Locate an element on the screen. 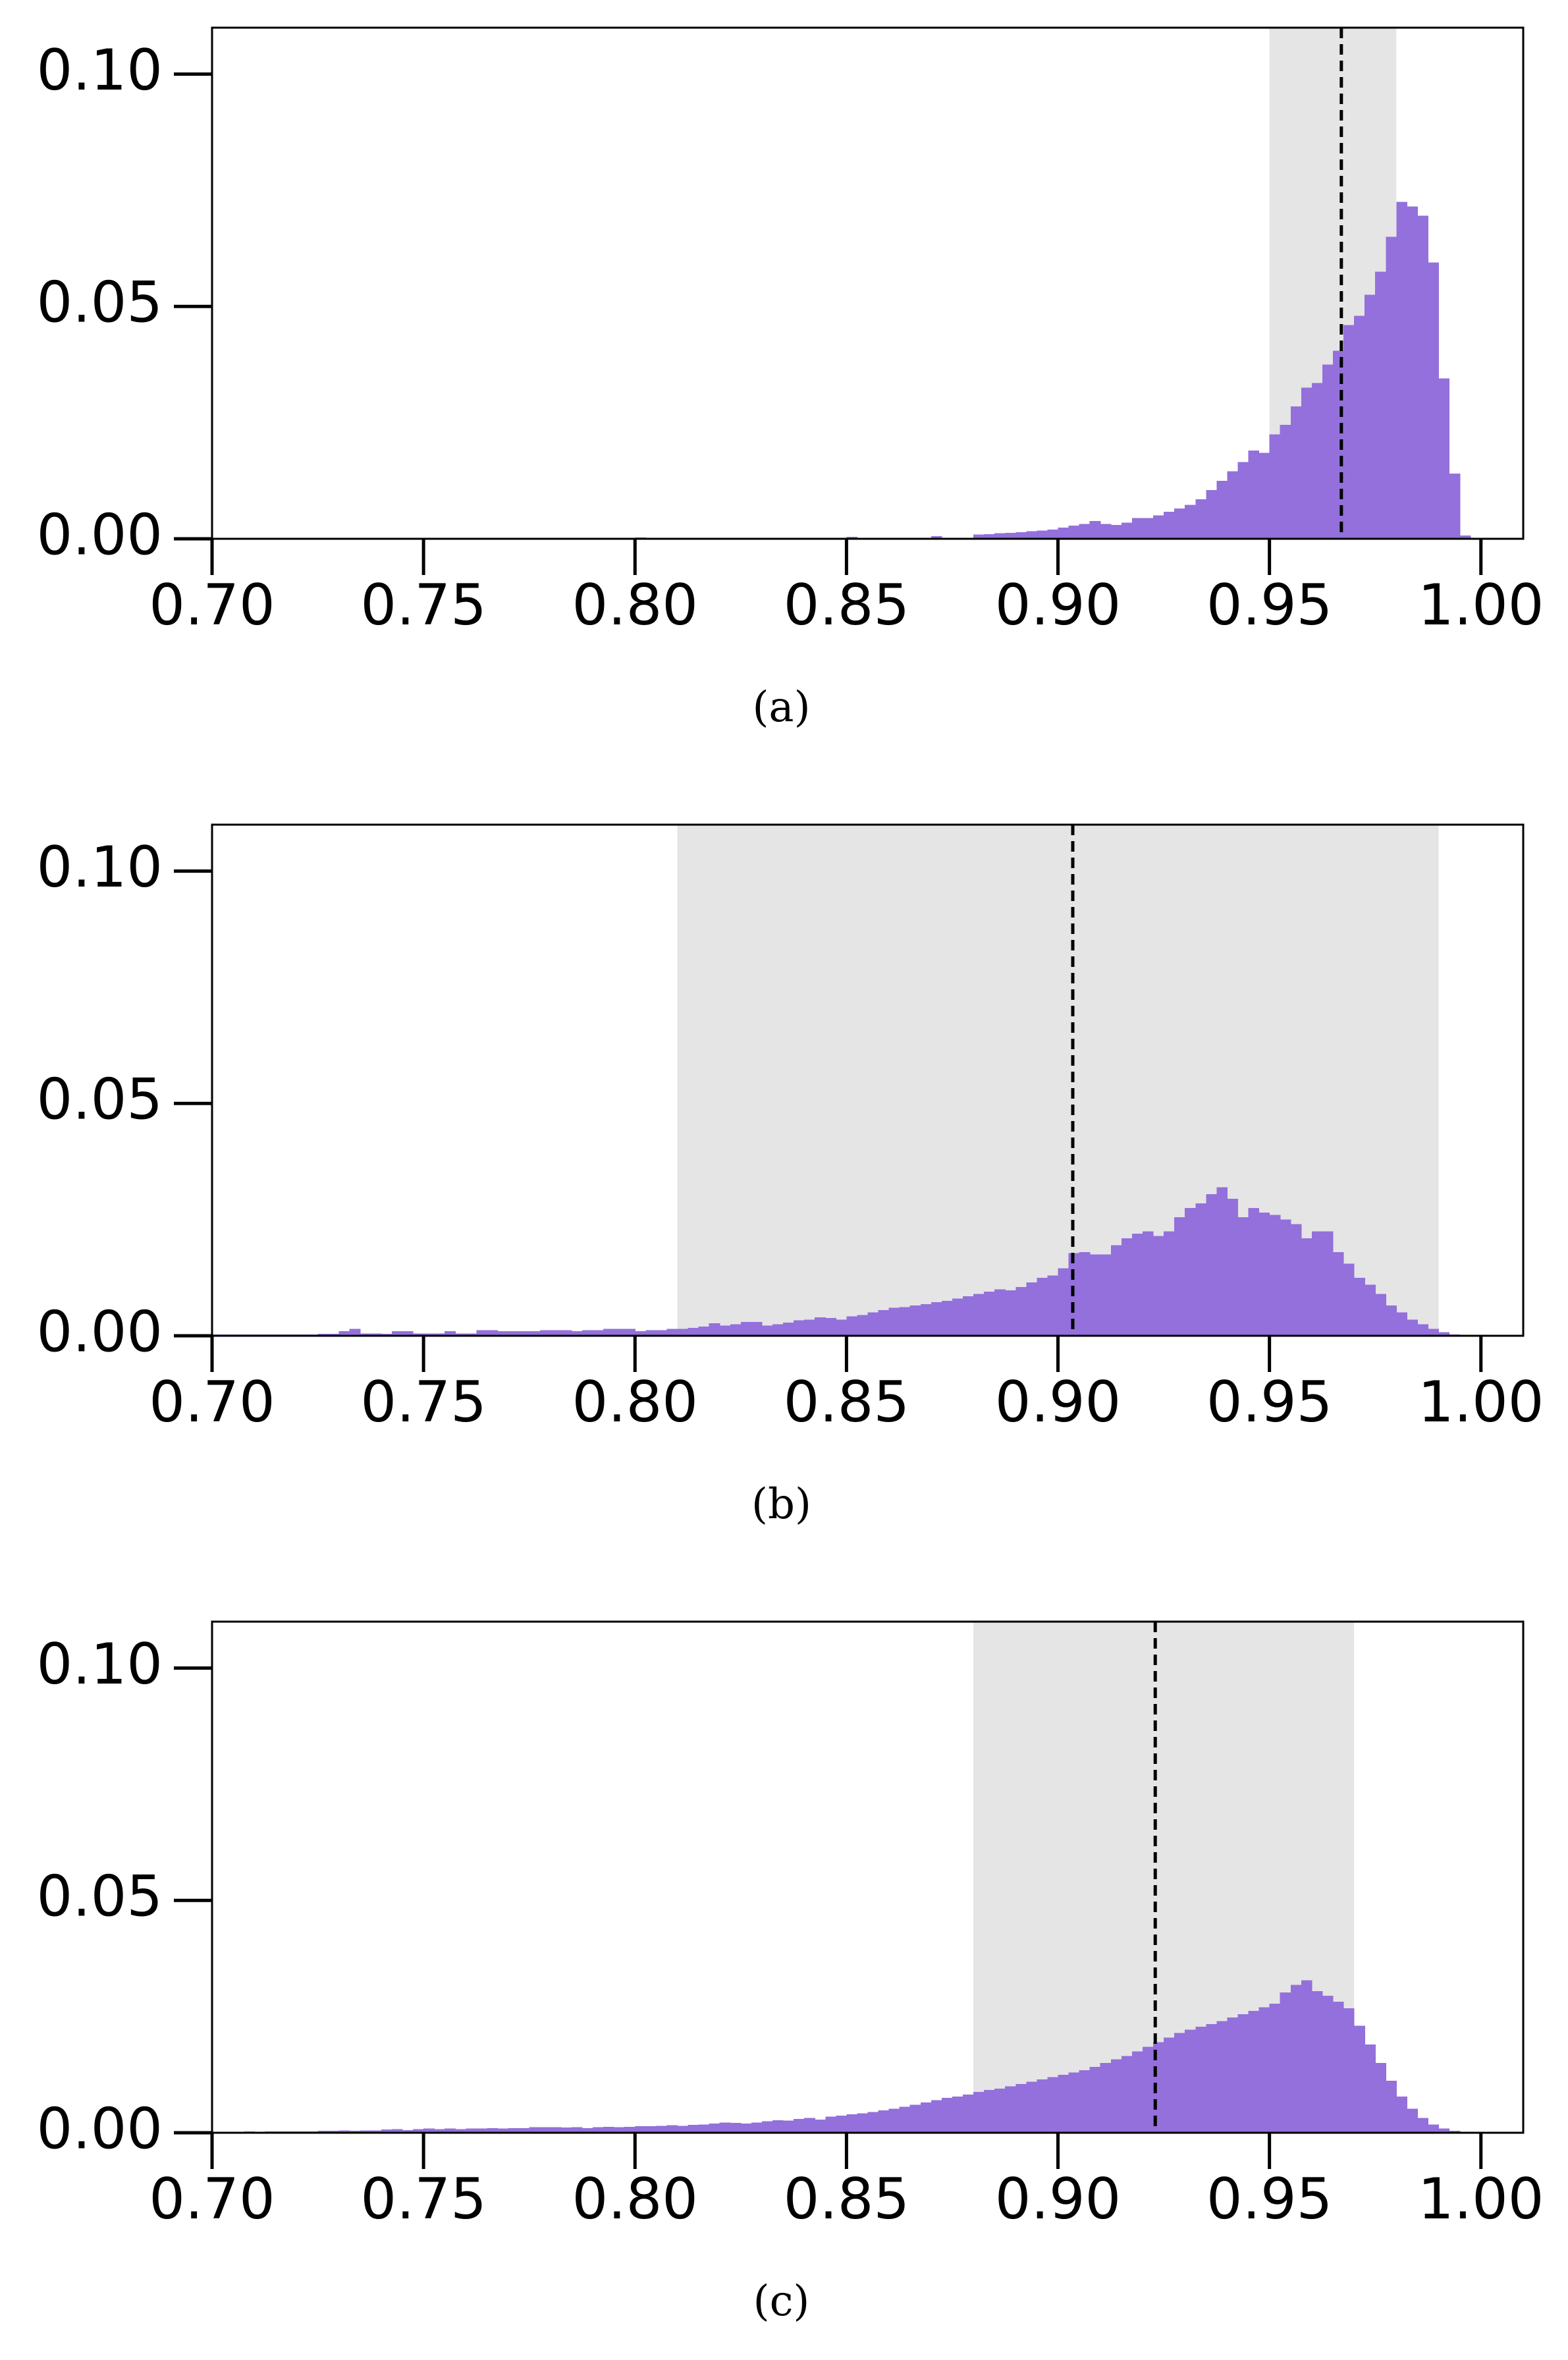 The height and width of the screenshot is (2360, 1568). x-tick-label: 1.00 is located at coordinates (1481, 2199).